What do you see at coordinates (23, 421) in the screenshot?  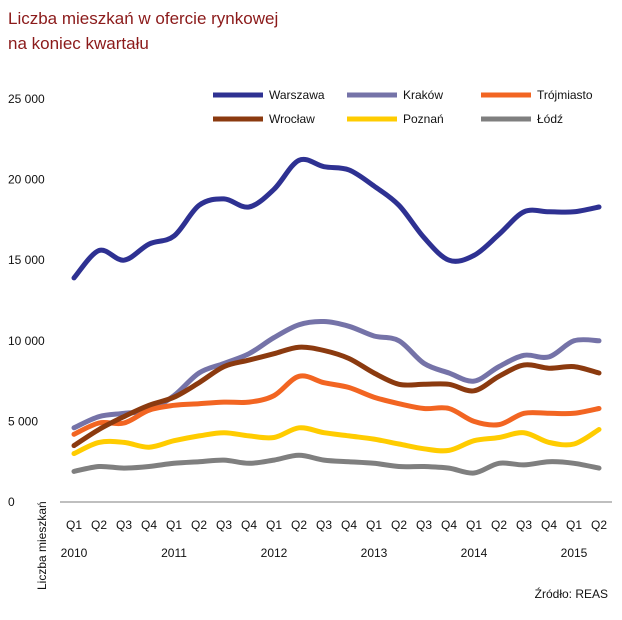 I see `y-tick-label: 5 000` at bounding box center [23, 421].